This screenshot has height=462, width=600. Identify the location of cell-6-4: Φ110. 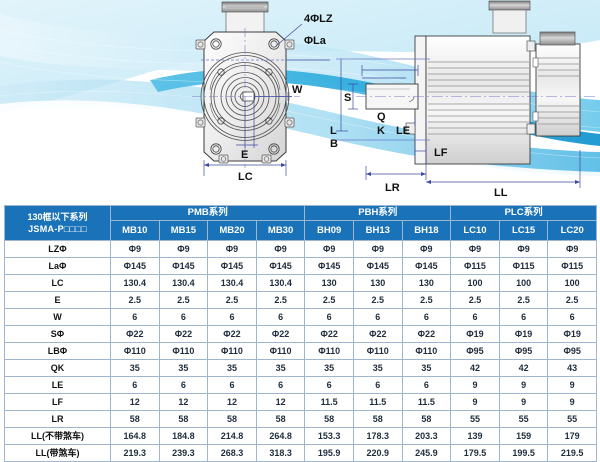
(329, 351).